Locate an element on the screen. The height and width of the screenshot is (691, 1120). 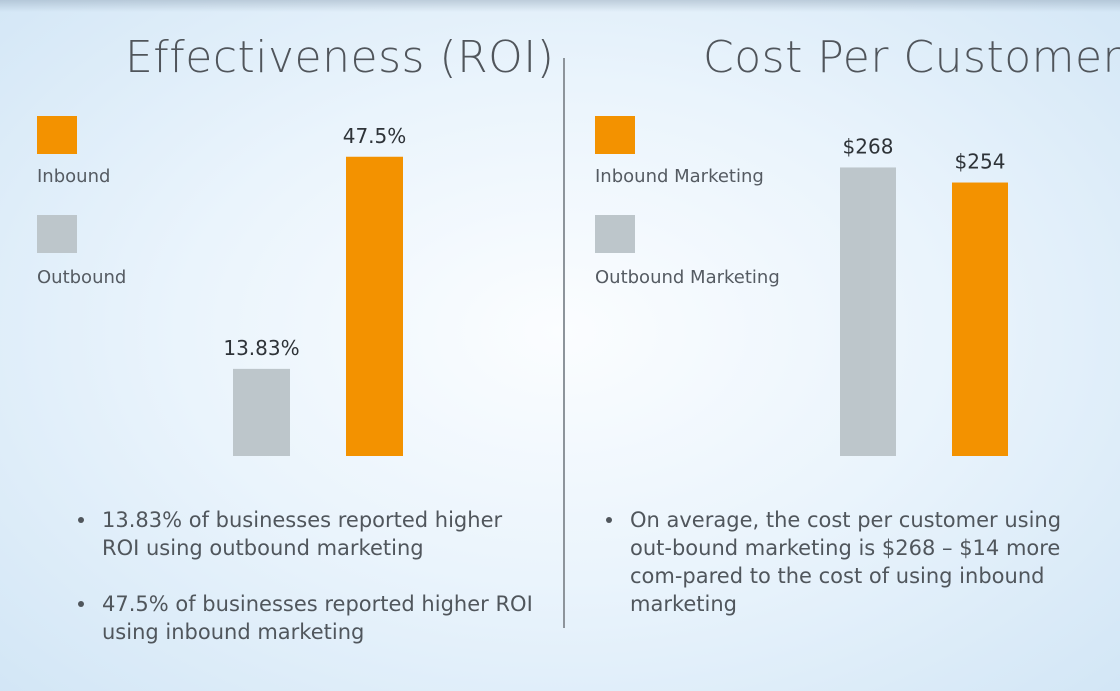
legend-swatch-inbound is located at coordinates (57, 135).